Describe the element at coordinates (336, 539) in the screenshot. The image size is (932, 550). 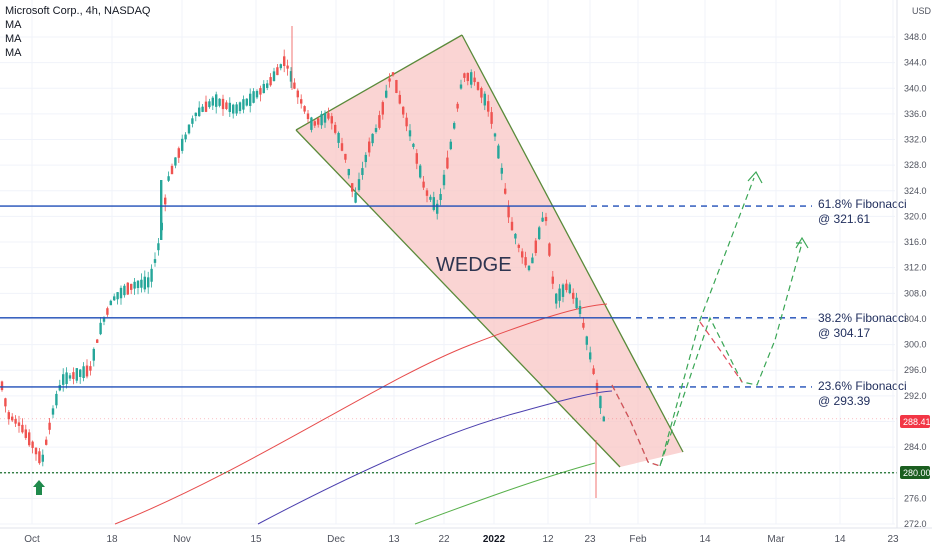
I see `time-tick-label: Dec` at that location.